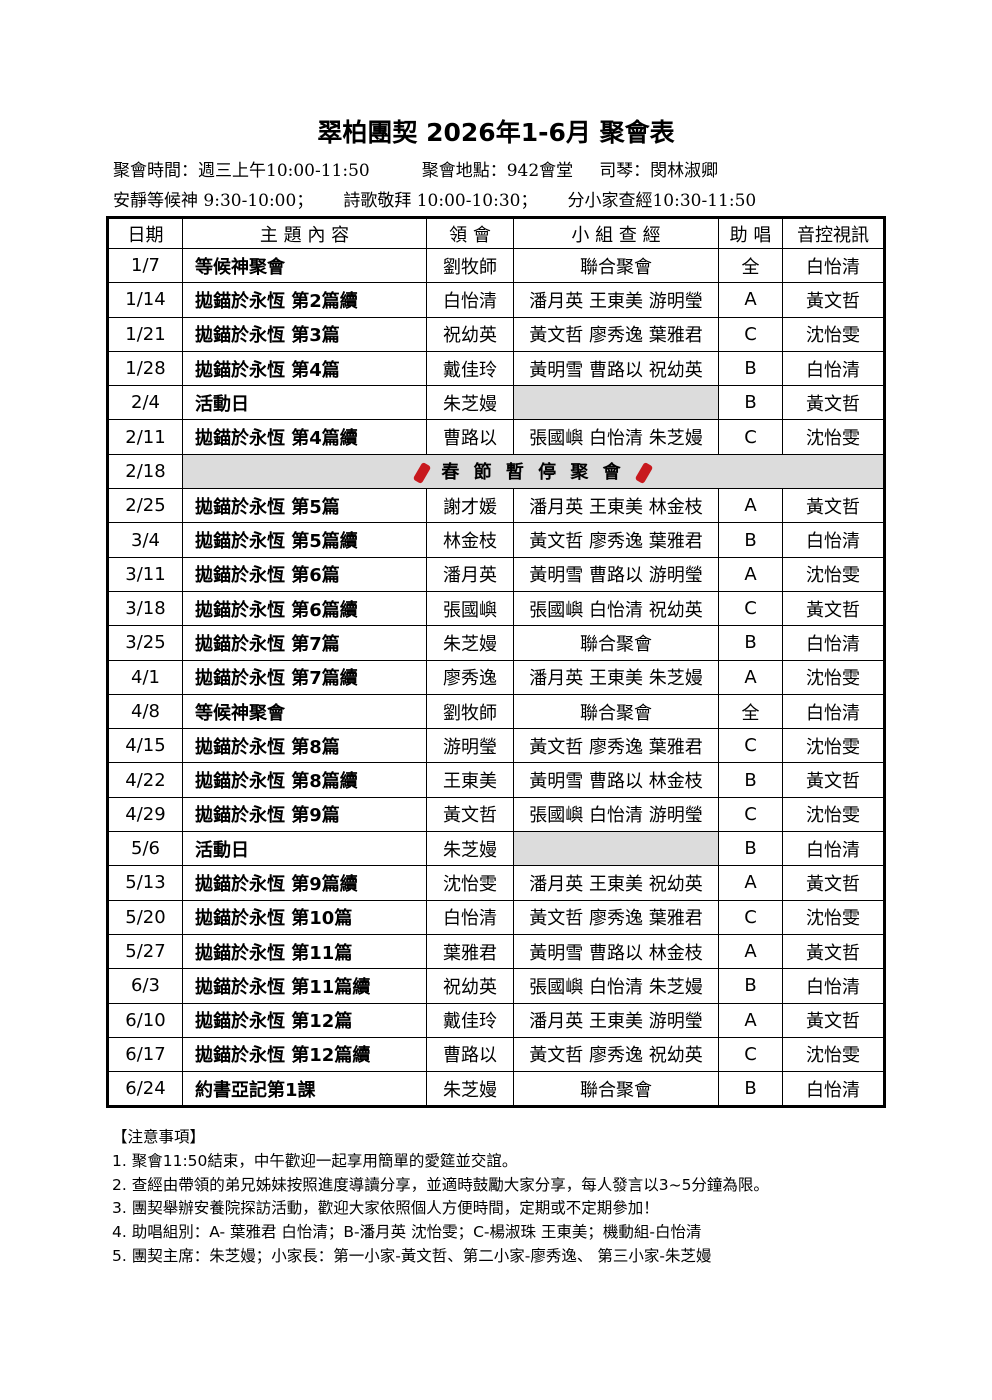 Image resolution: width=992 pixels, height=1400 pixels. What do you see at coordinates (304, 540) in the screenshot?
I see `topic-cell: 拋錨於永恆 第5篇續` at bounding box center [304, 540].